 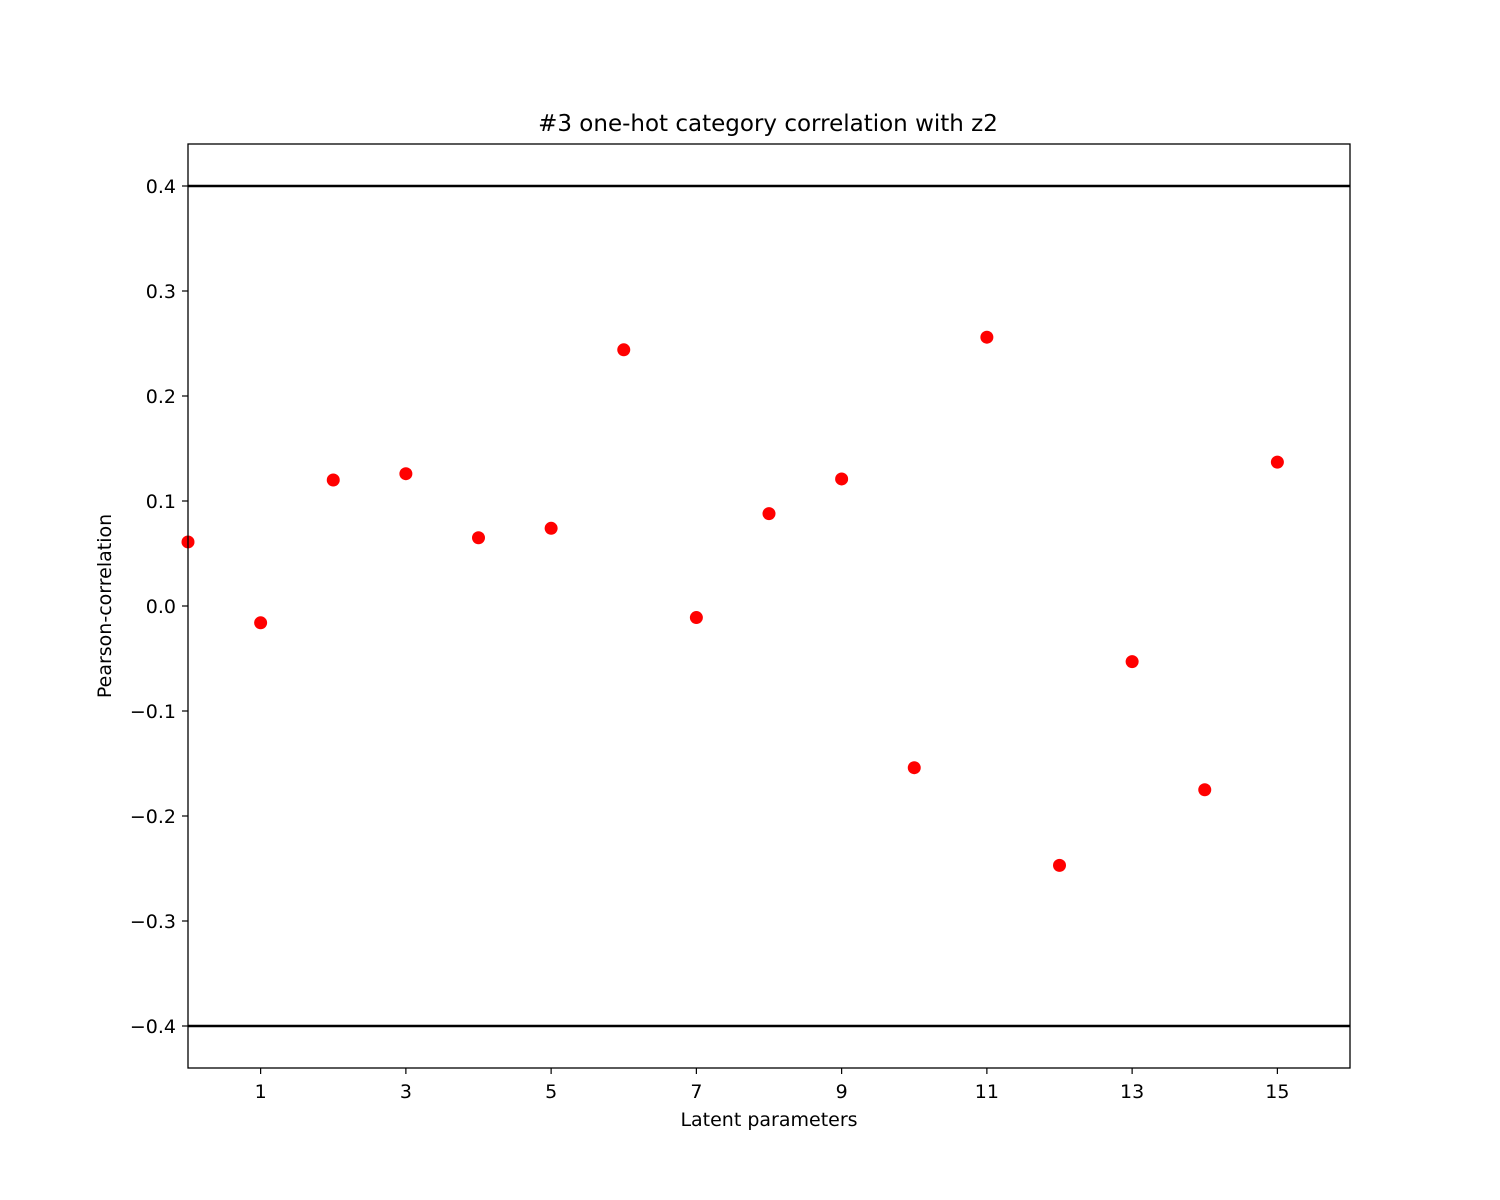 I want to click on y-tick-label: −0.3, so click(x=153, y=922).